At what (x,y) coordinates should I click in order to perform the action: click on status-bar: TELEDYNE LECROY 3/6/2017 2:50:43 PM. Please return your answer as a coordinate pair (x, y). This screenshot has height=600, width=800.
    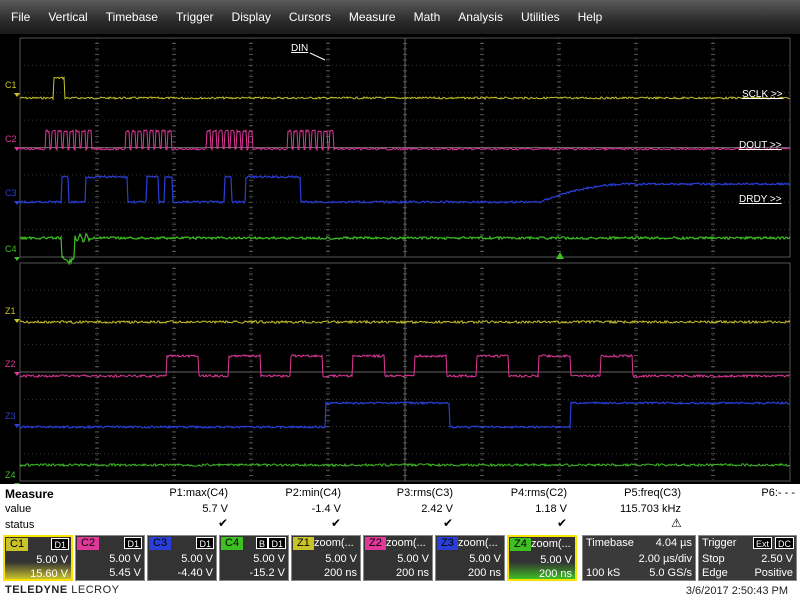
    Looking at the image, I should click on (400, 591).